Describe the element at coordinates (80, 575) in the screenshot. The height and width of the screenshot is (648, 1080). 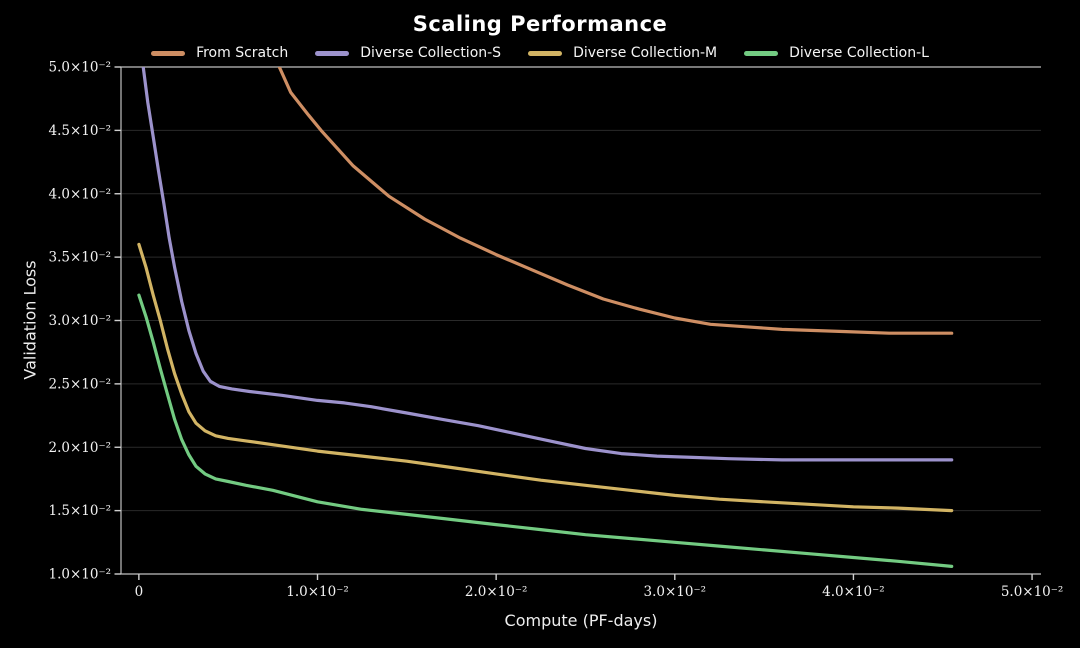
I see `y-tick-label: 1.0×10⁻²` at that location.